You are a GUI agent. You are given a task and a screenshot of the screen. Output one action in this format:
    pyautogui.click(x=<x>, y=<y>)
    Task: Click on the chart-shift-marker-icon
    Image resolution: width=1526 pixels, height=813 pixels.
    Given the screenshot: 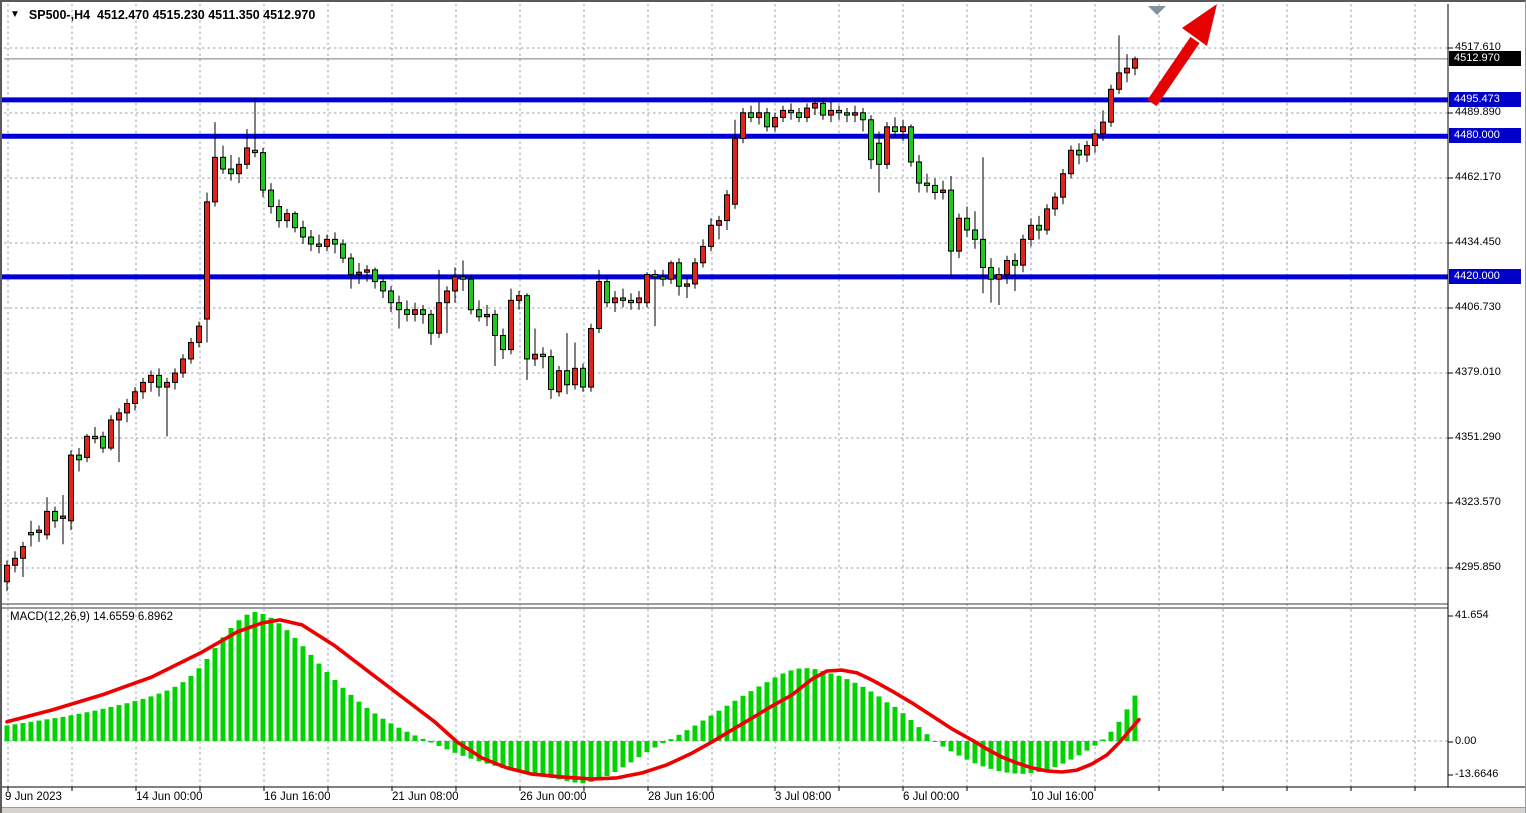 What is the action you would take?
    pyautogui.click(x=1157, y=10)
    